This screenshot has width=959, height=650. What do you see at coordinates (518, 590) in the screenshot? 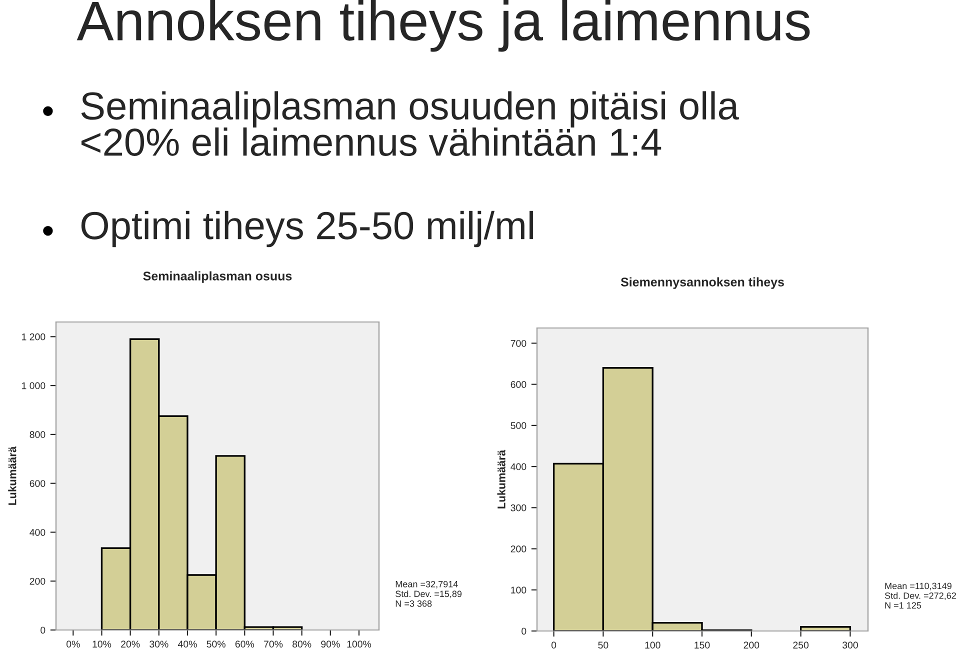
I see `y-tick-label: 100` at bounding box center [518, 590].